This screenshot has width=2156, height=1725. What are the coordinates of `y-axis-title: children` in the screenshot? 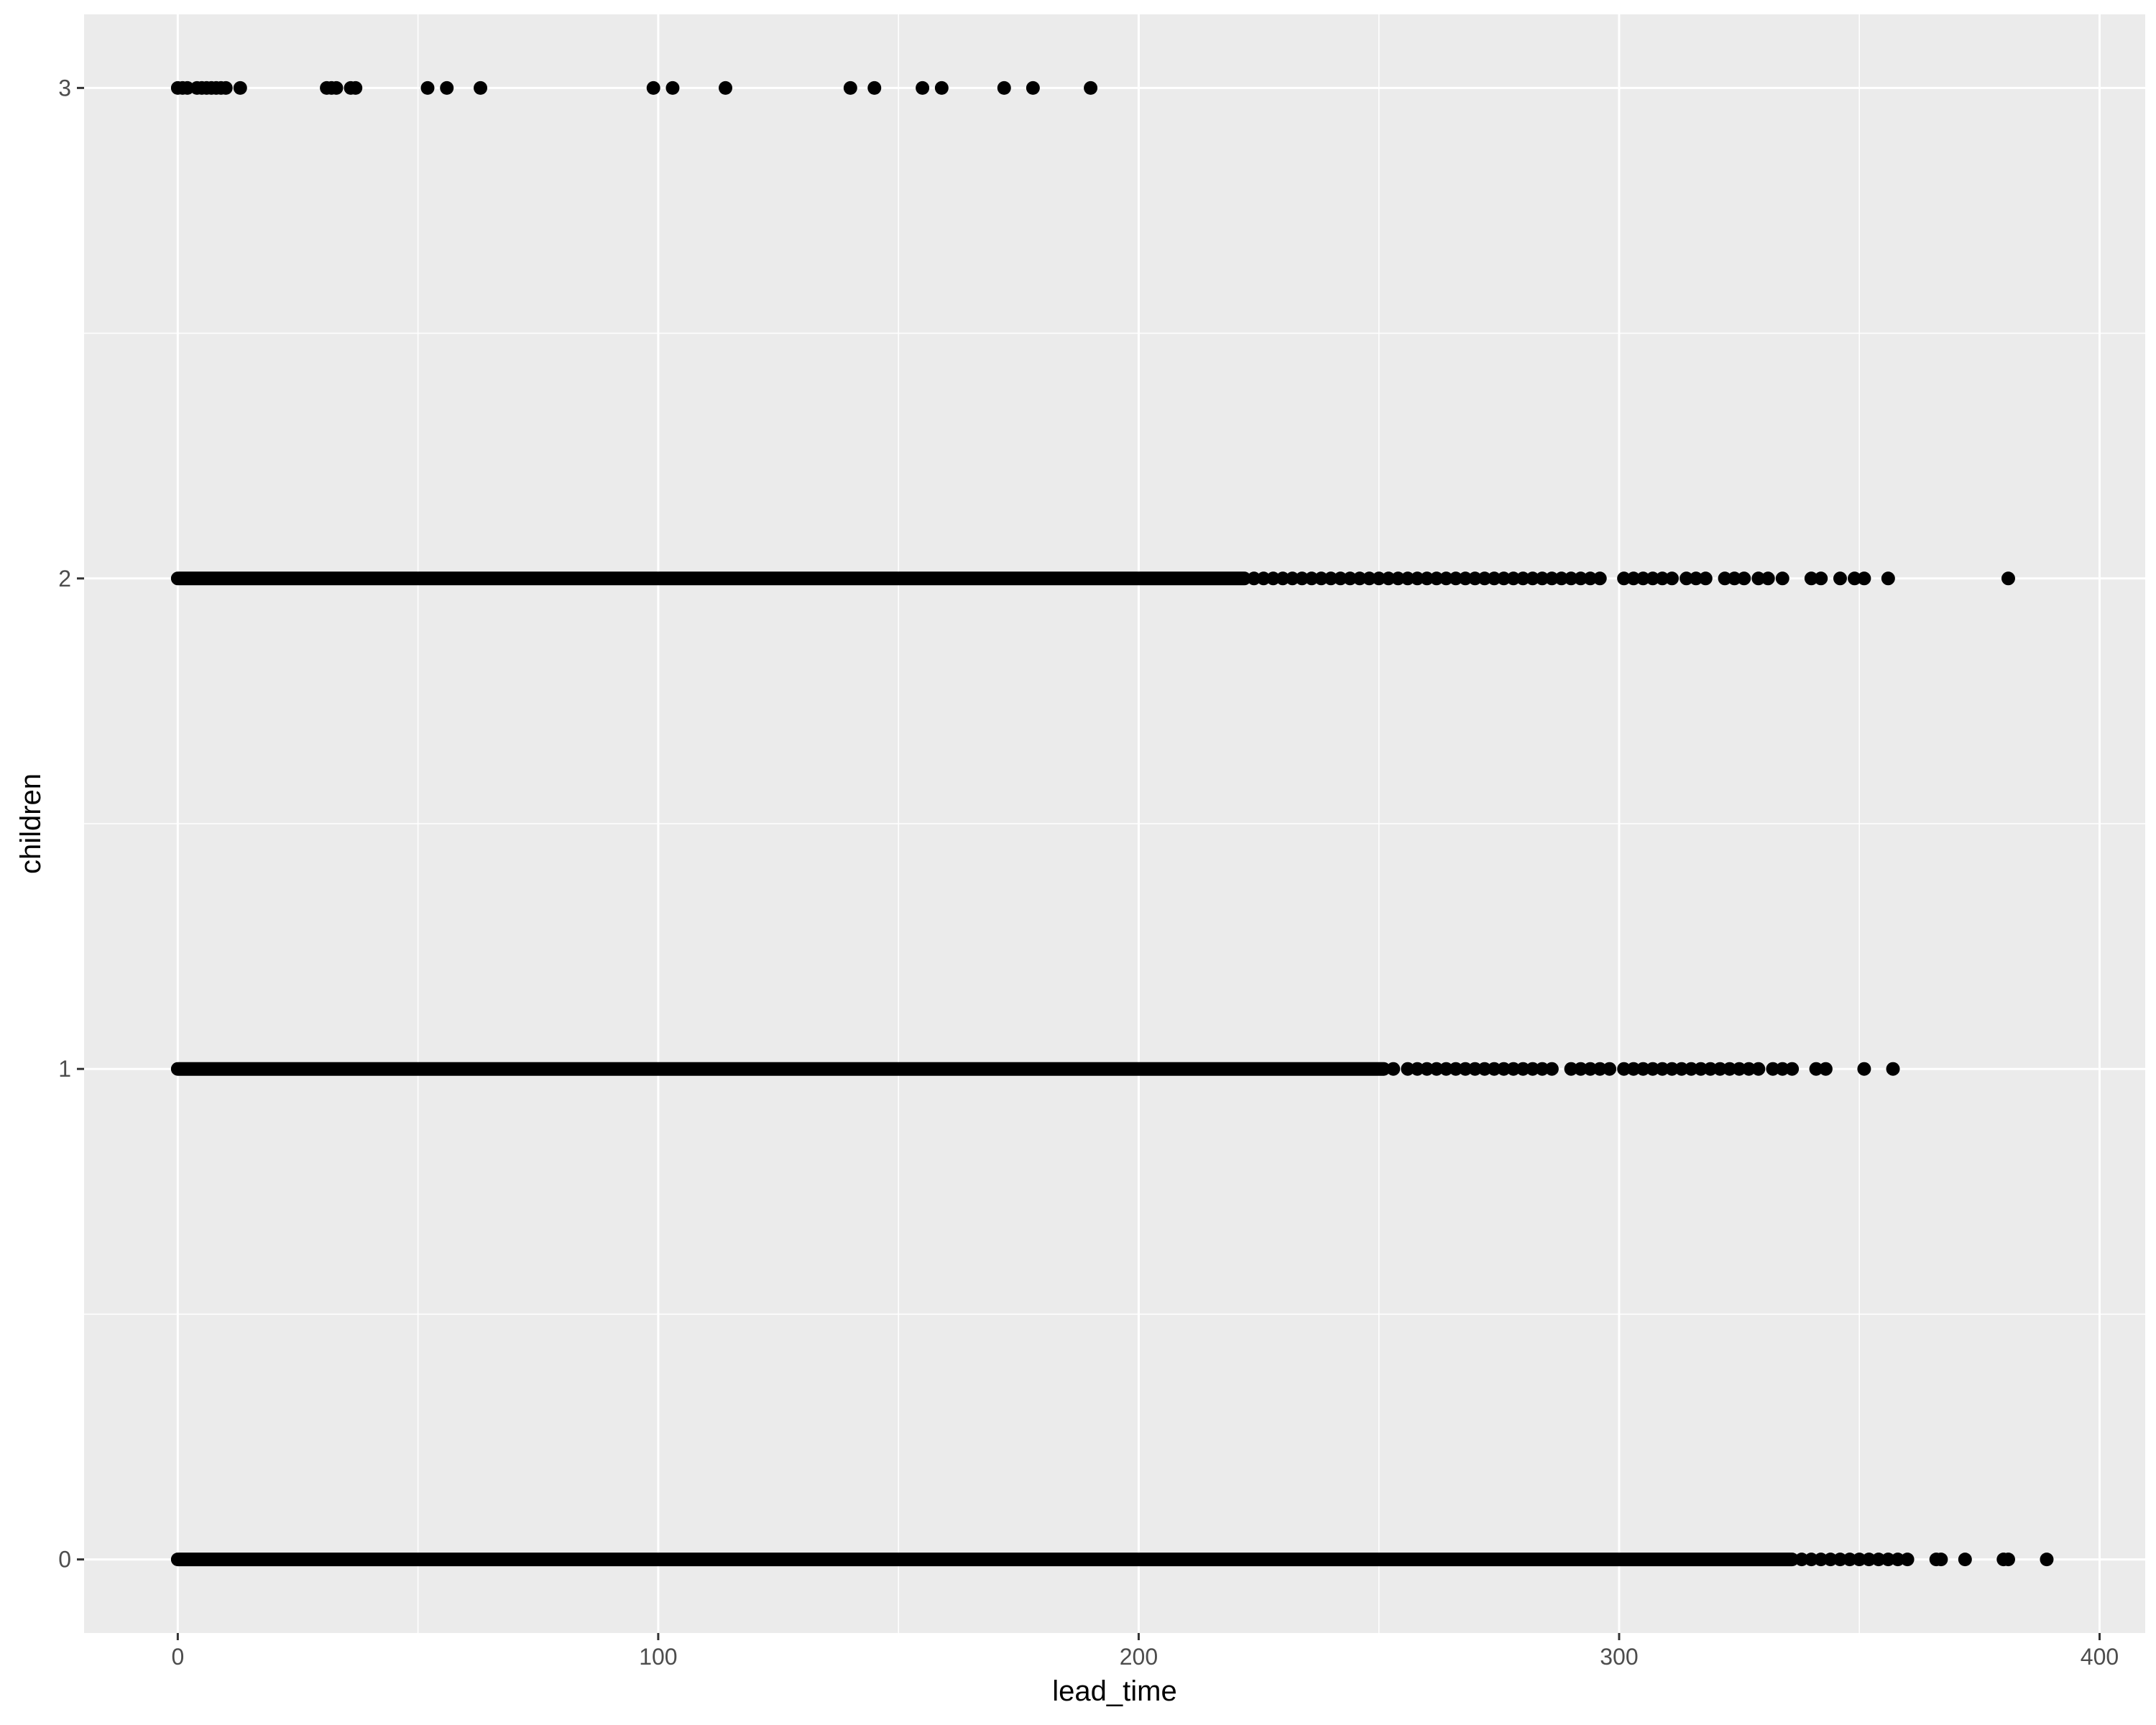 It's located at (31, 823).